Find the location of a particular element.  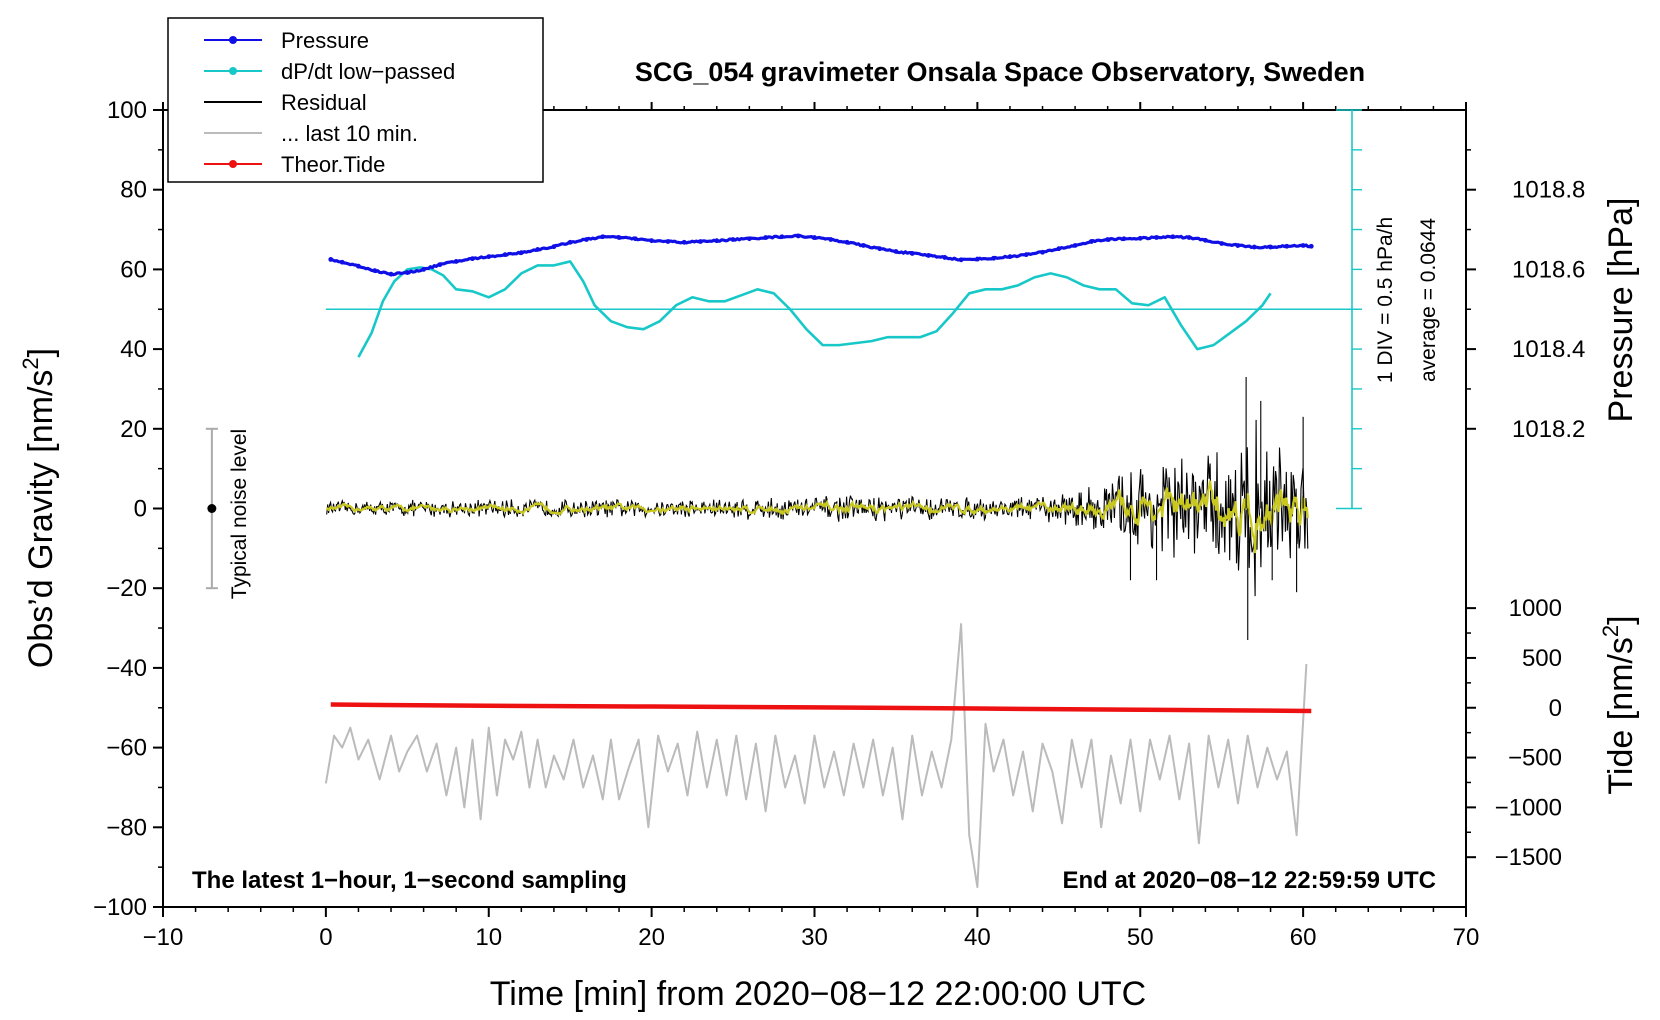

residual-line is located at coordinates (817, 508).